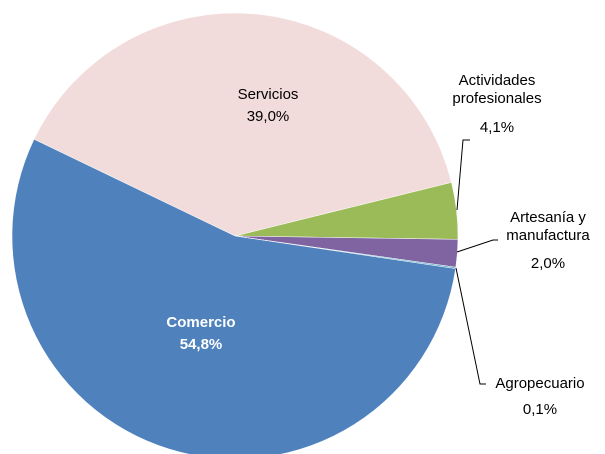 This screenshot has width=605, height=454. I want to click on slice-value: 39,0%, so click(268, 116).